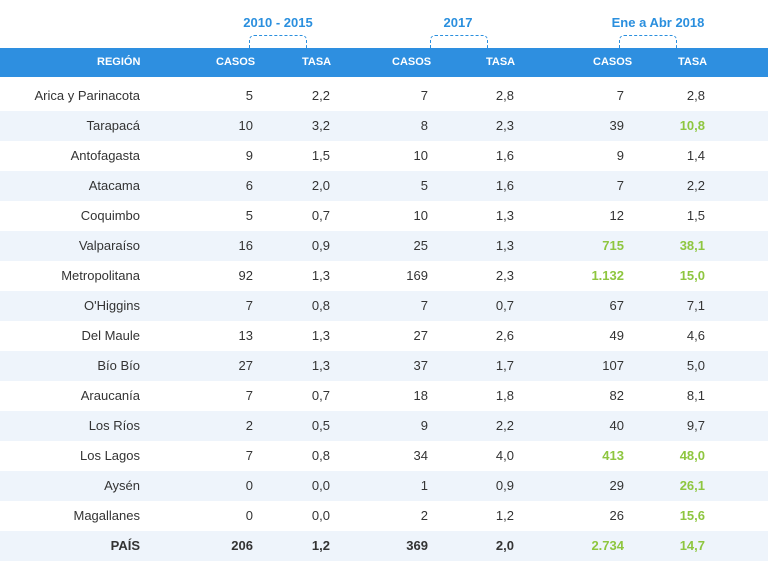 The height and width of the screenshot is (561, 768). I want to click on casos-2017-cell: 369, so click(417, 545).